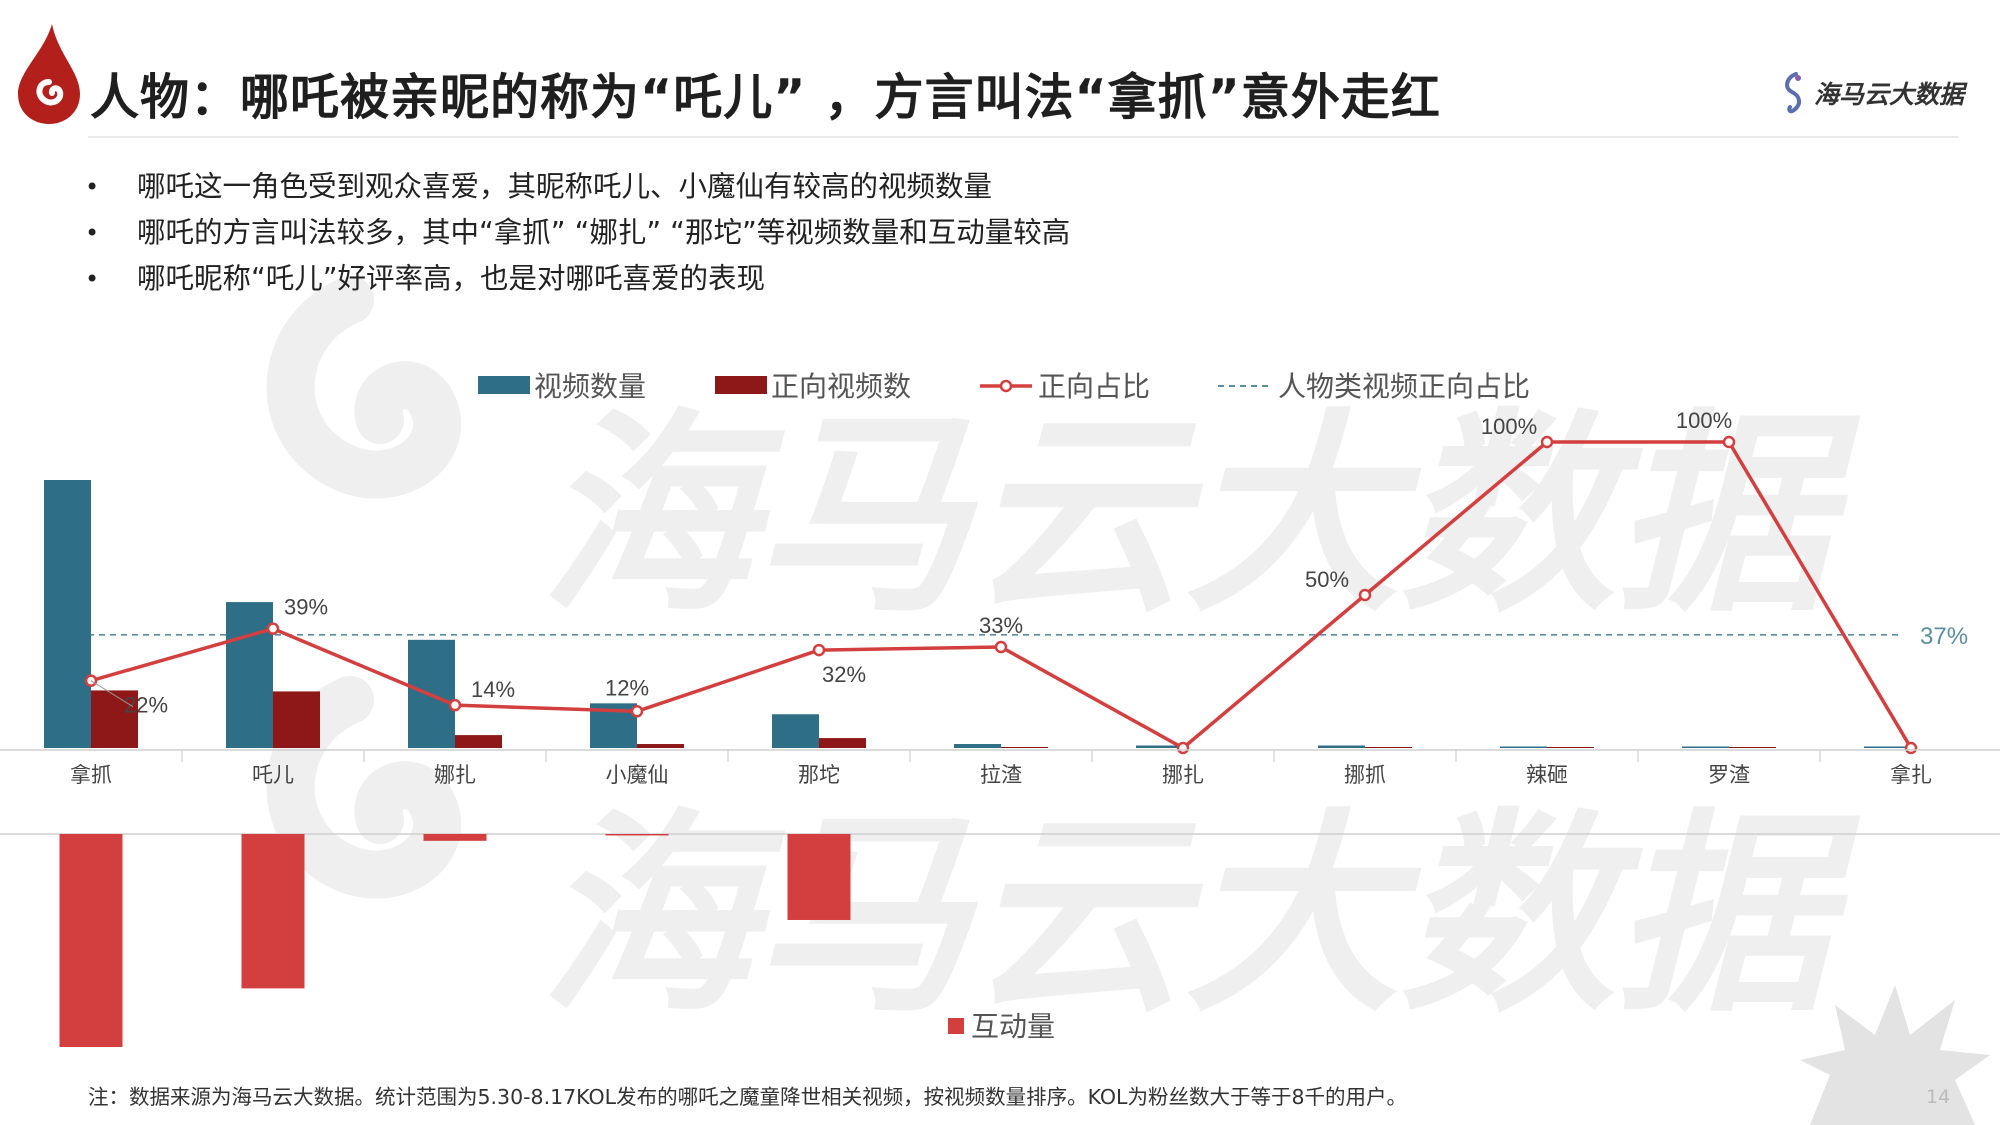 This screenshot has height=1125, width=2000. I want to click on category-label: 挪抓, so click(1365, 775).